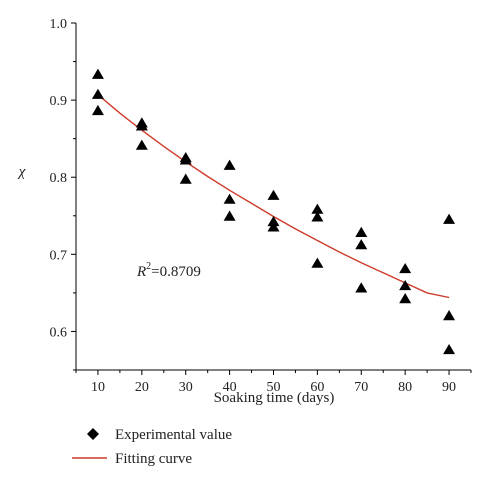 This screenshot has height=483, width=500. Describe the element at coordinates (274, 387) in the screenshot. I see `x-tick-label: 50` at that location.